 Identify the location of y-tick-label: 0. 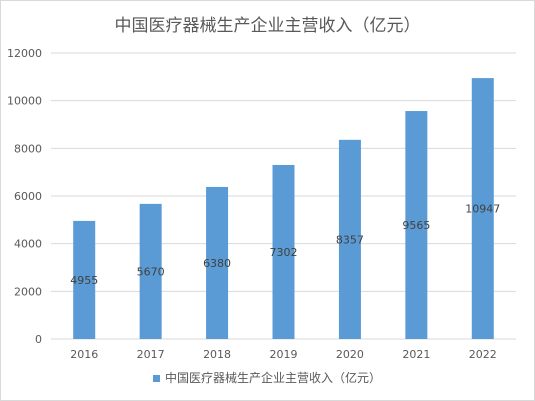
(38, 339).